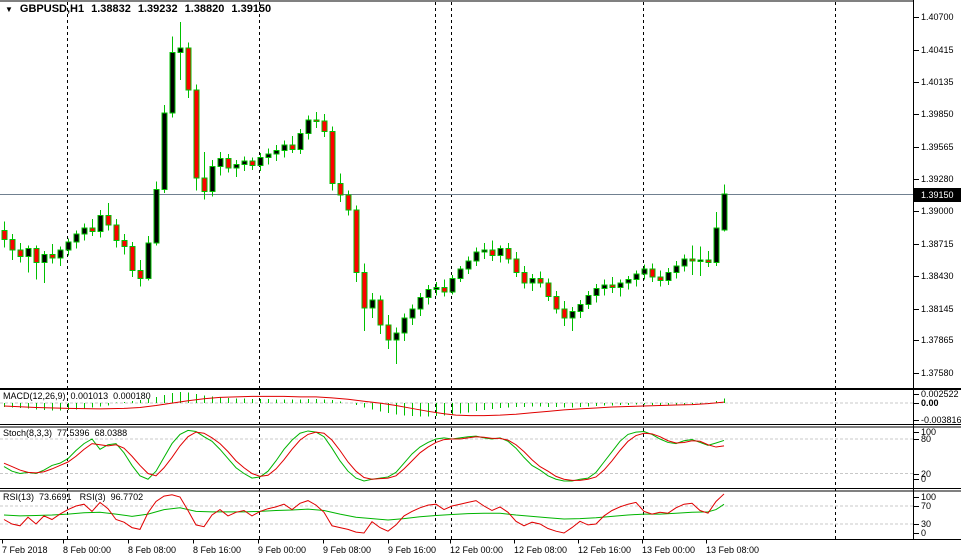 The height and width of the screenshot is (559, 961). Describe the element at coordinates (204, 9) in the screenshot. I see `quote-low: 1.38820` at that location.